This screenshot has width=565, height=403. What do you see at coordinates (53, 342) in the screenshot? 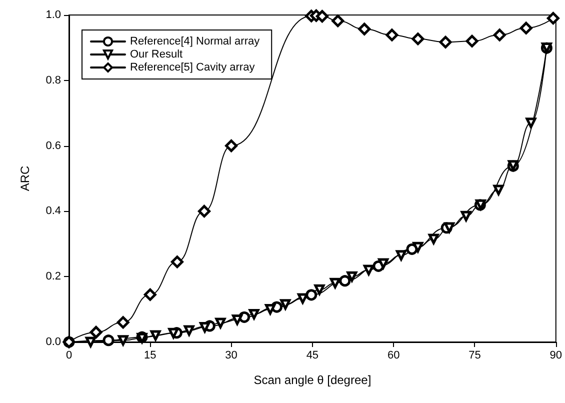
I see `y-tick-label: 0.0` at bounding box center [53, 342].